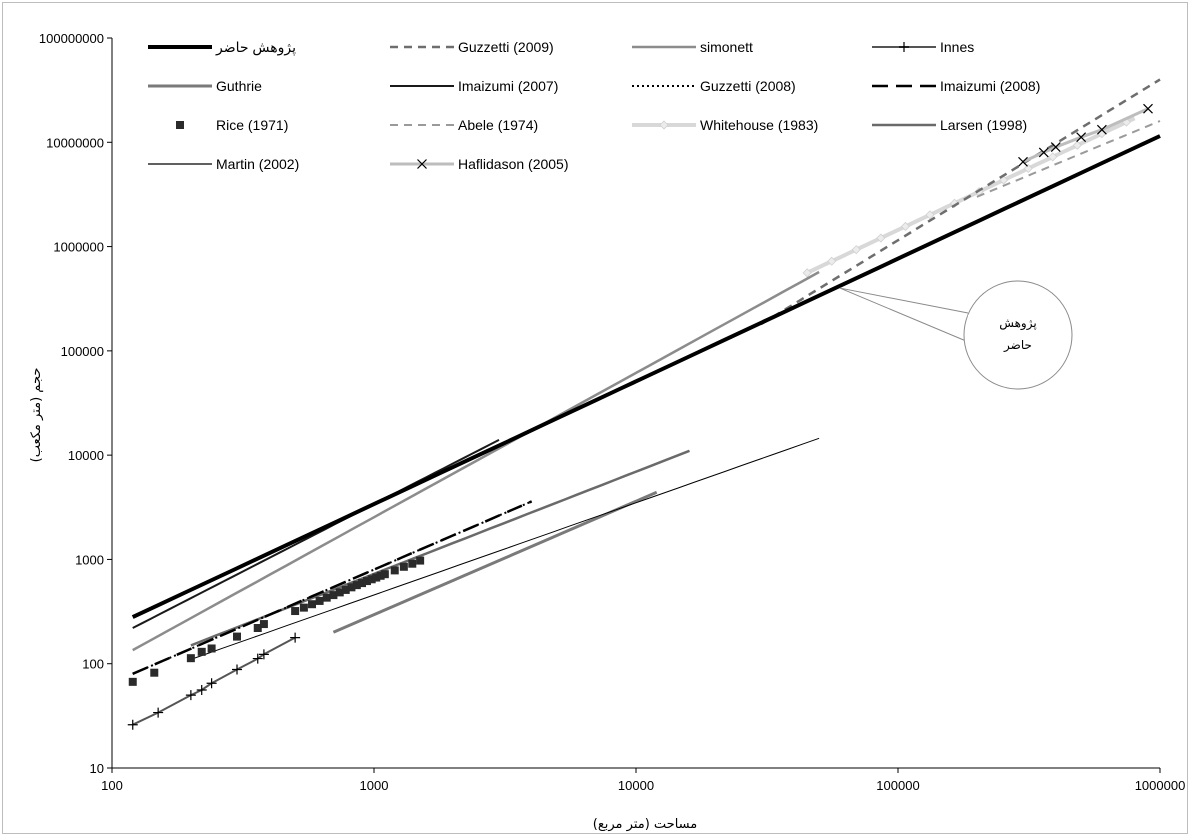  I want to click on y-tick-label: 100000000, so click(71, 38).